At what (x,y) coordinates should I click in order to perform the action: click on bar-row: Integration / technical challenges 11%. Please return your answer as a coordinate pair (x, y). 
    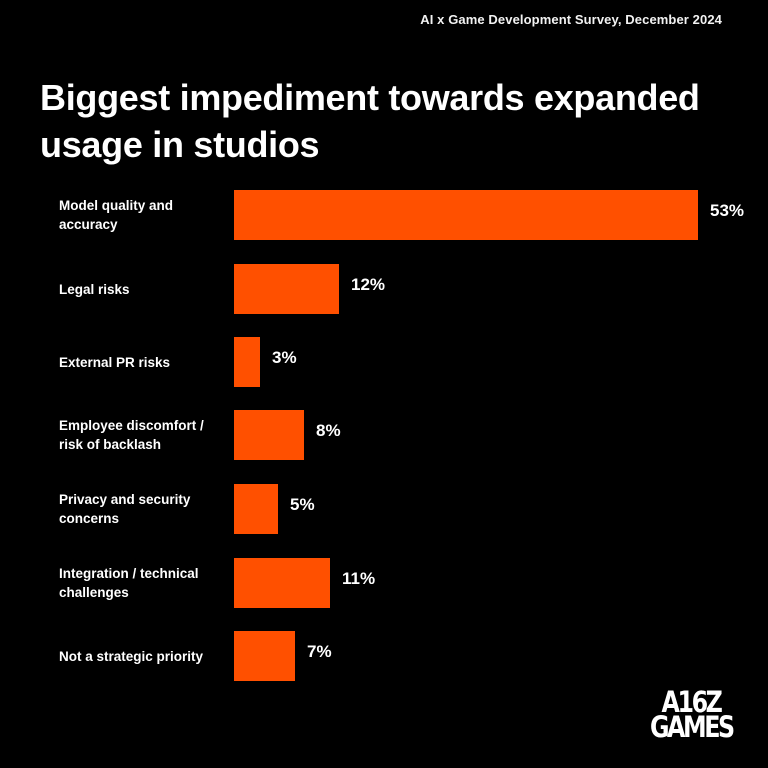
    Looking at the image, I should click on (384, 583).